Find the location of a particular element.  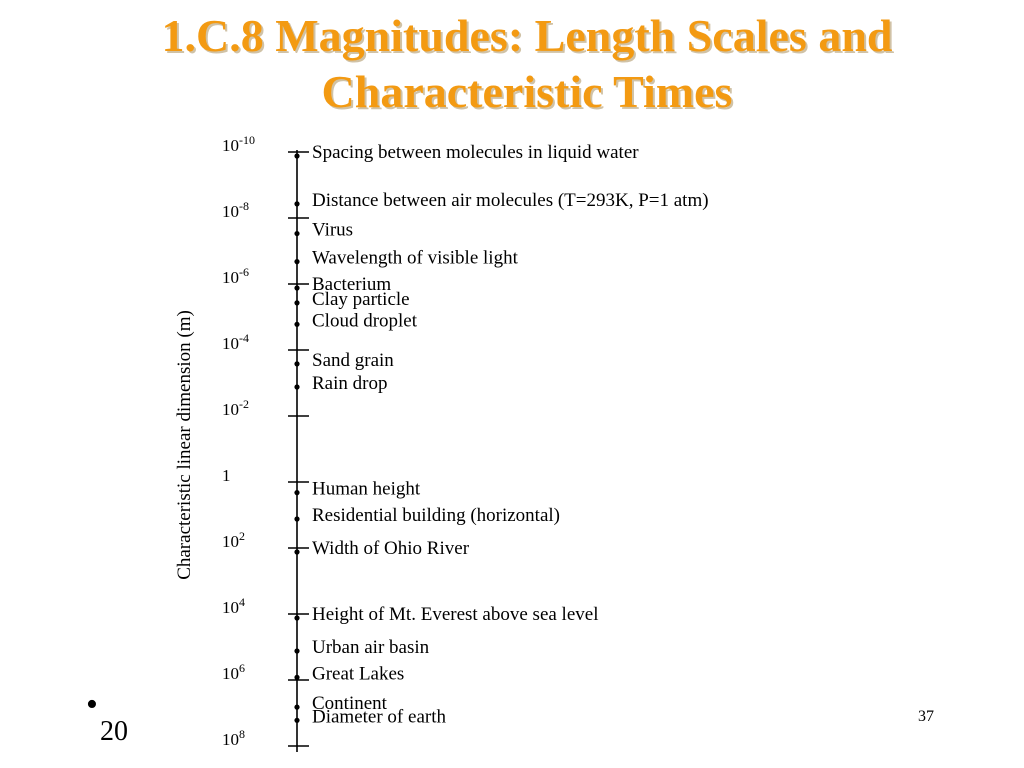

item-label: Sand grain is located at coordinates (353, 360).